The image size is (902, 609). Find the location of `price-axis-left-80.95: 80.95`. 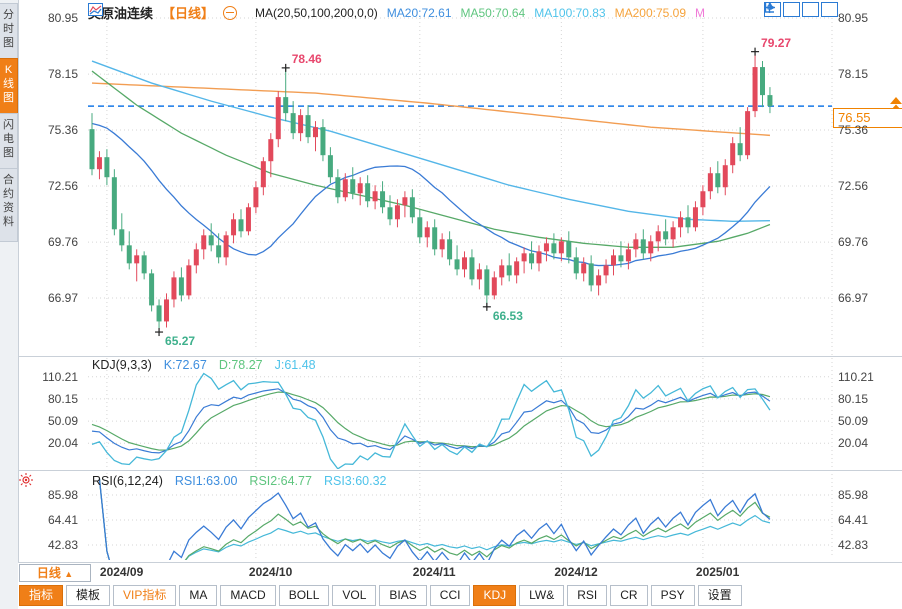

price-axis-left-80.95: 80.95 is located at coordinates (62, 18).